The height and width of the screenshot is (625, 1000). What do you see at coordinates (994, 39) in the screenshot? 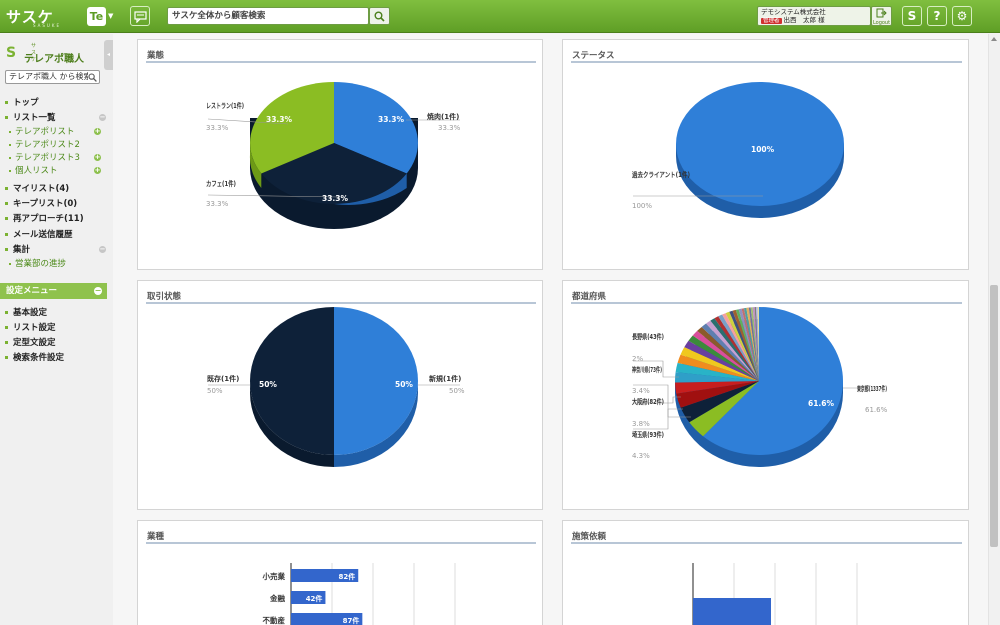
I see `scroll-up-arrow` at bounding box center [994, 39].